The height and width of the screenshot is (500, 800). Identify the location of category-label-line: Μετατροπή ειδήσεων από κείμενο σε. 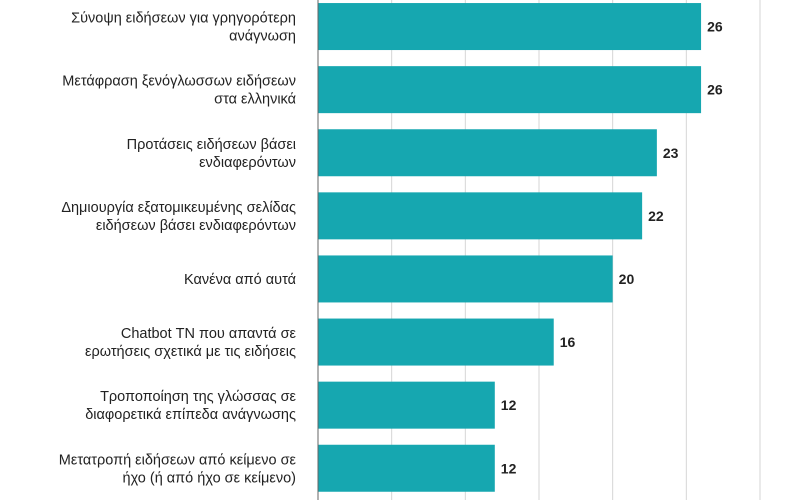
(178, 460).